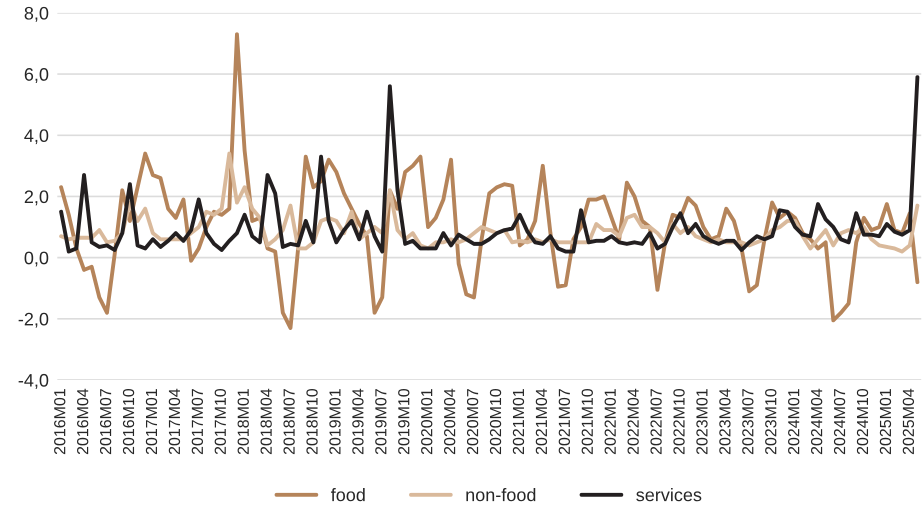 The width and height of the screenshot is (924, 517). What do you see at coordinates (33, 381) in the screenshot?
I see `y-tick-label: -4,0` at bounding box center [33, 381].